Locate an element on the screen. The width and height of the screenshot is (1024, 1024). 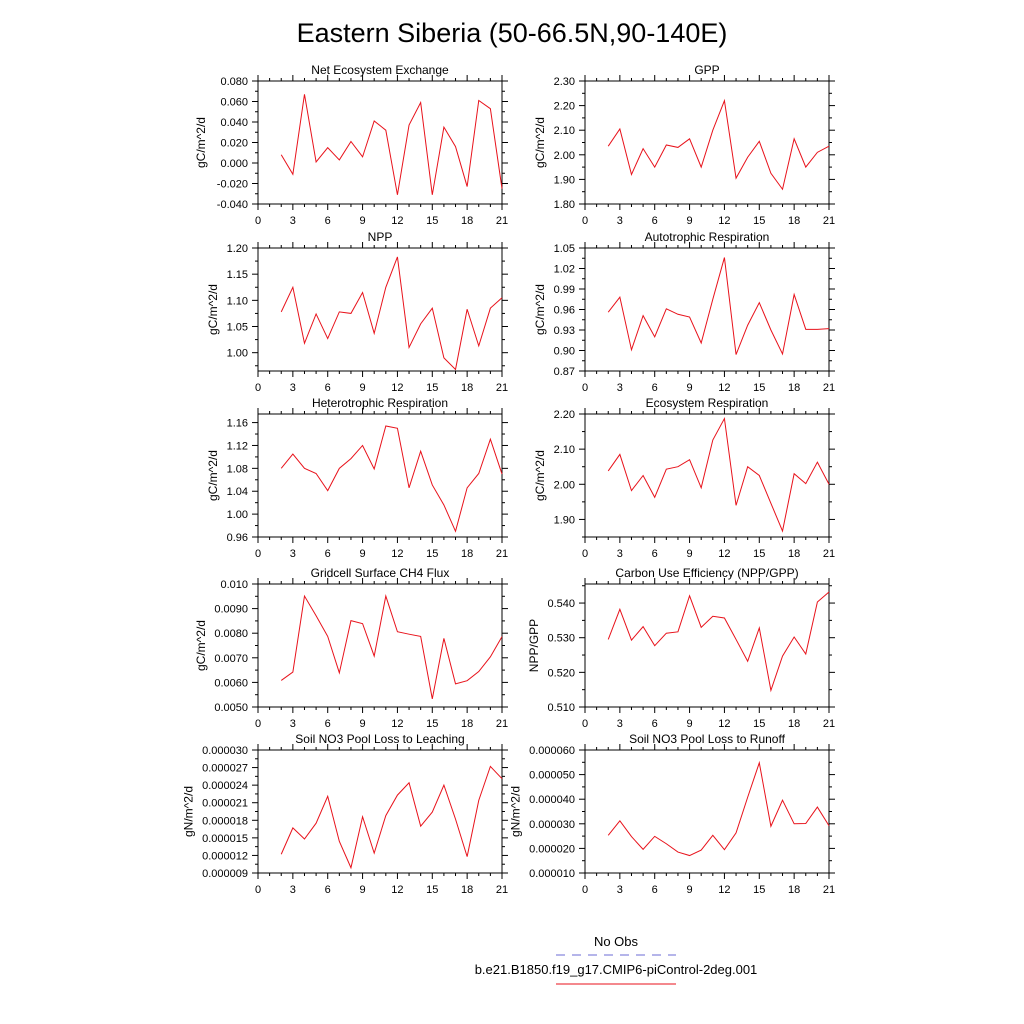
y-tick-label: 1.08 is located at coordinates (237, 469).